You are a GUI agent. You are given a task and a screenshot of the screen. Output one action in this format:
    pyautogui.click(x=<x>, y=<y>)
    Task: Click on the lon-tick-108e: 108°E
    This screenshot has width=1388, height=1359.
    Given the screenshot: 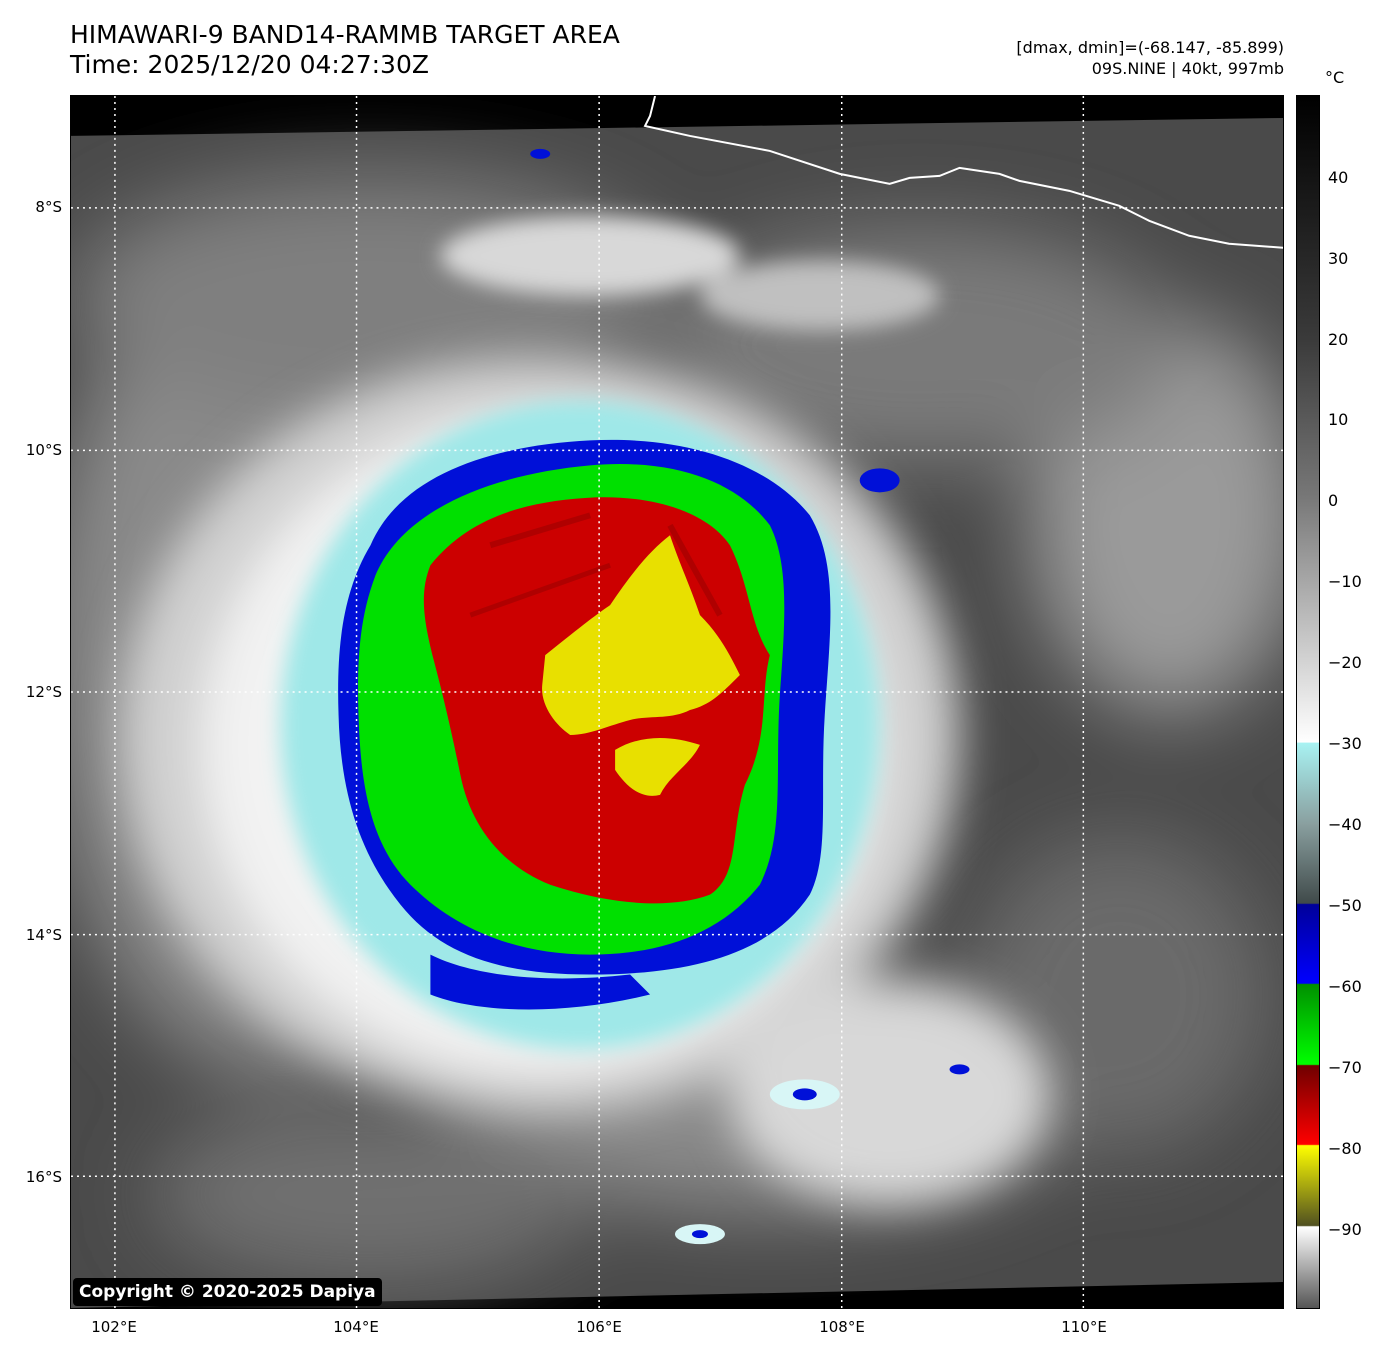 What is the action you would take?
    pyautogui.click(x=842, y=1327)
    